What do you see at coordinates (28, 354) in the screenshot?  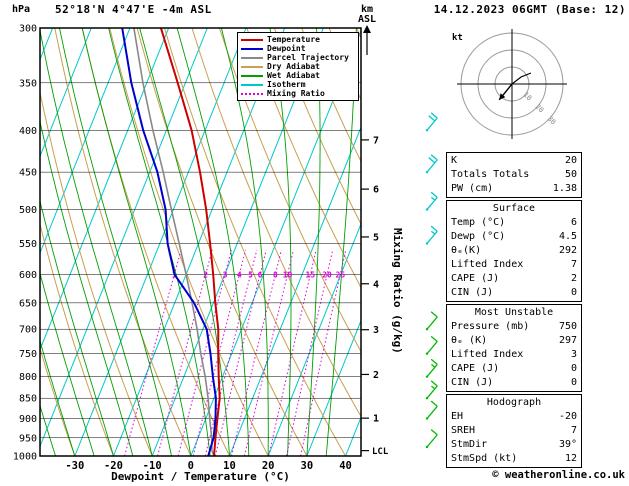 I see `pressure-tick-label: 750` at bounding box center [28, 354].